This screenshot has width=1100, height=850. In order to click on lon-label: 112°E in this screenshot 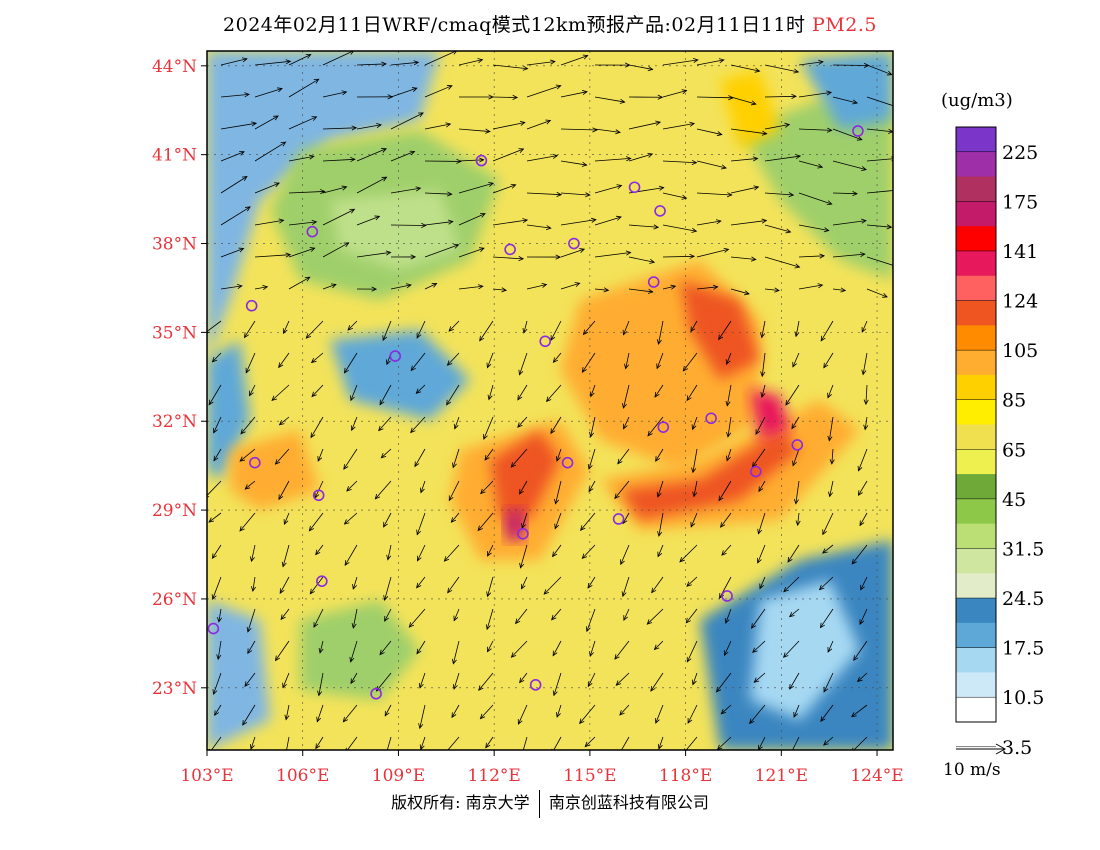, I will do `click(493, 776)`.